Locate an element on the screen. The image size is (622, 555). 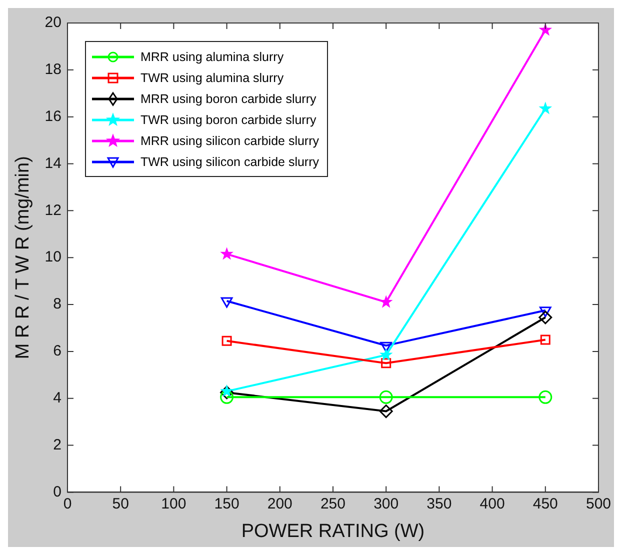
legend-label: MRR using alumina slurry is located at coordinates (212, 57).